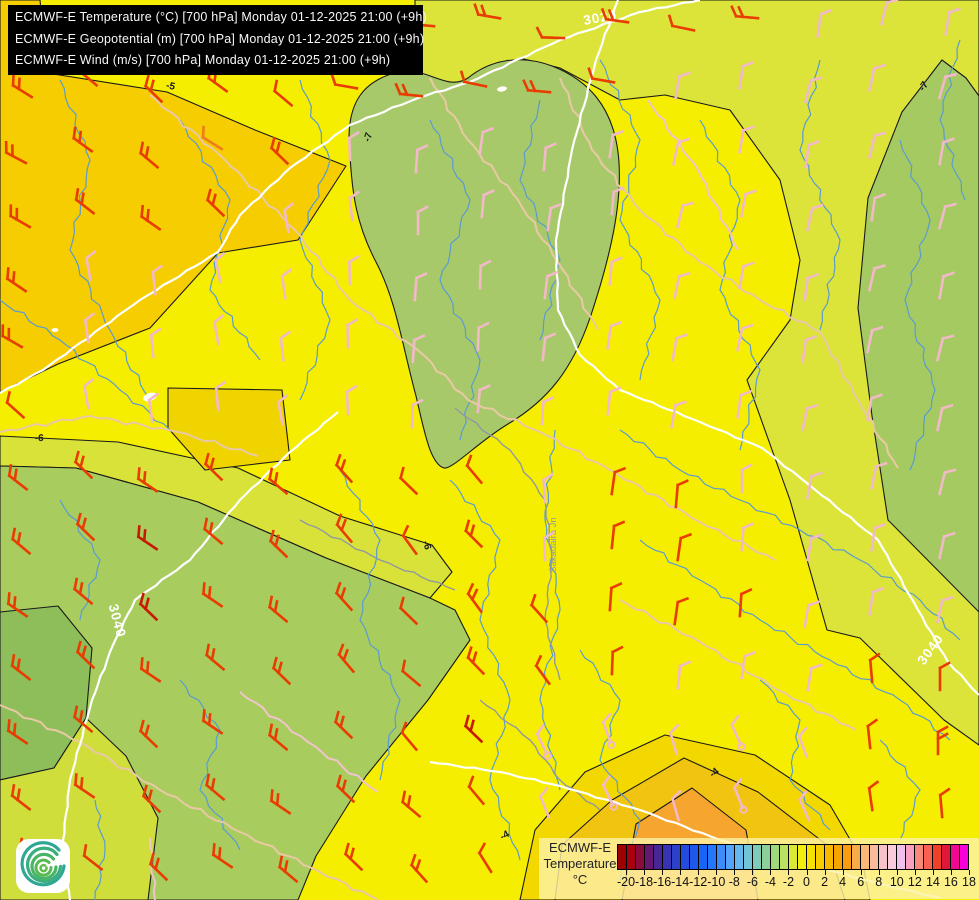  What do you see at coordinates (153, 868) in the screenshot?
I see `border-line-pink` at bounding box center [153, 868].